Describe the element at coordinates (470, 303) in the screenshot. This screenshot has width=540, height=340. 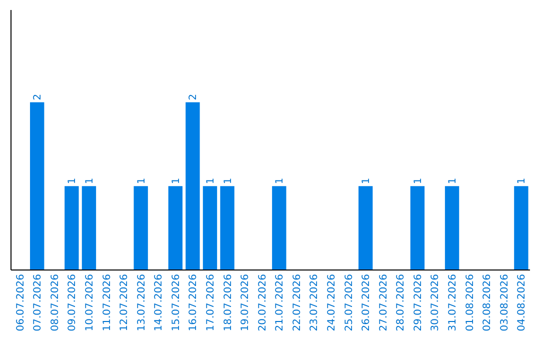
I see `x-tick-label: 01.08.2026` at that location.